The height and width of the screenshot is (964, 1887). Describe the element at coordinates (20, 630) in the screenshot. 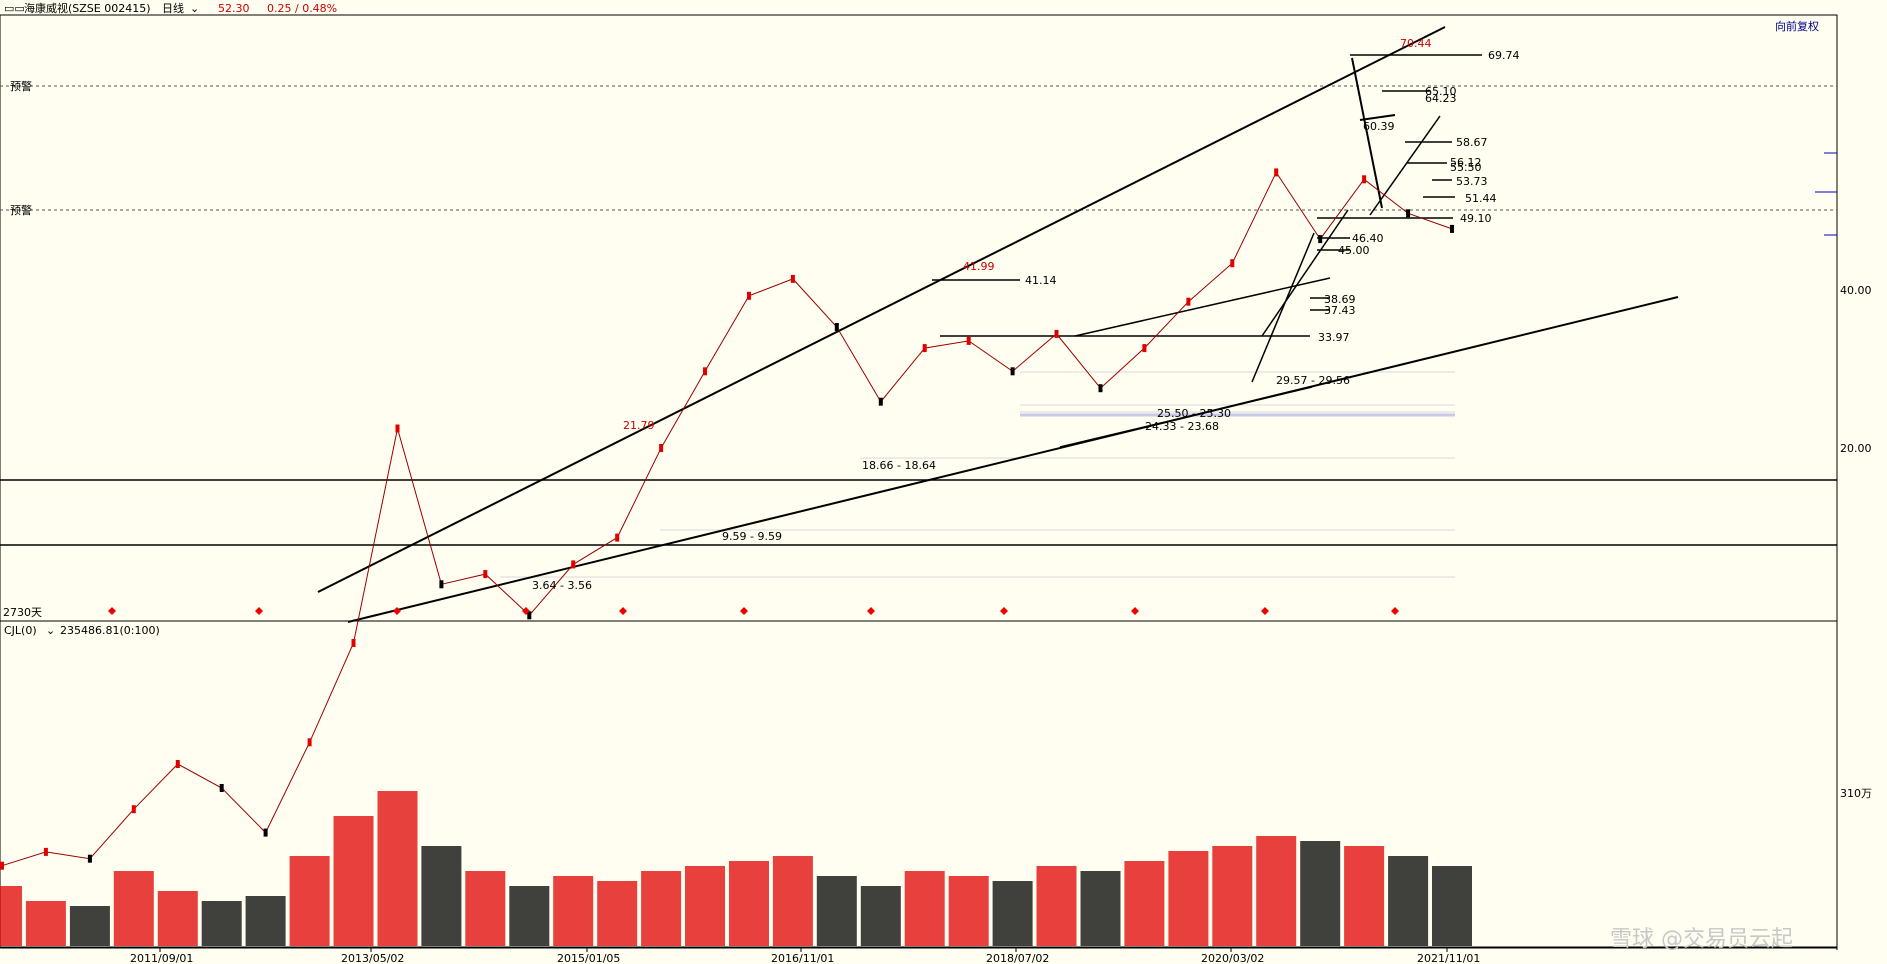

I see `volume-indicator: CJL(0)` at that location.